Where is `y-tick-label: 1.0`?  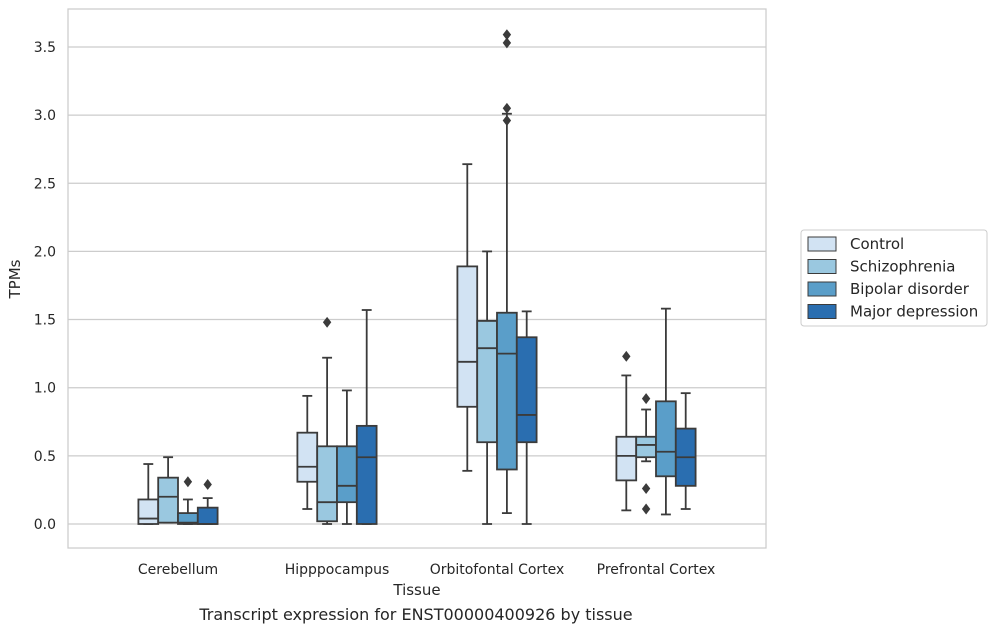
y-tick-label: 1.0 is located at coordinates (45, 389).